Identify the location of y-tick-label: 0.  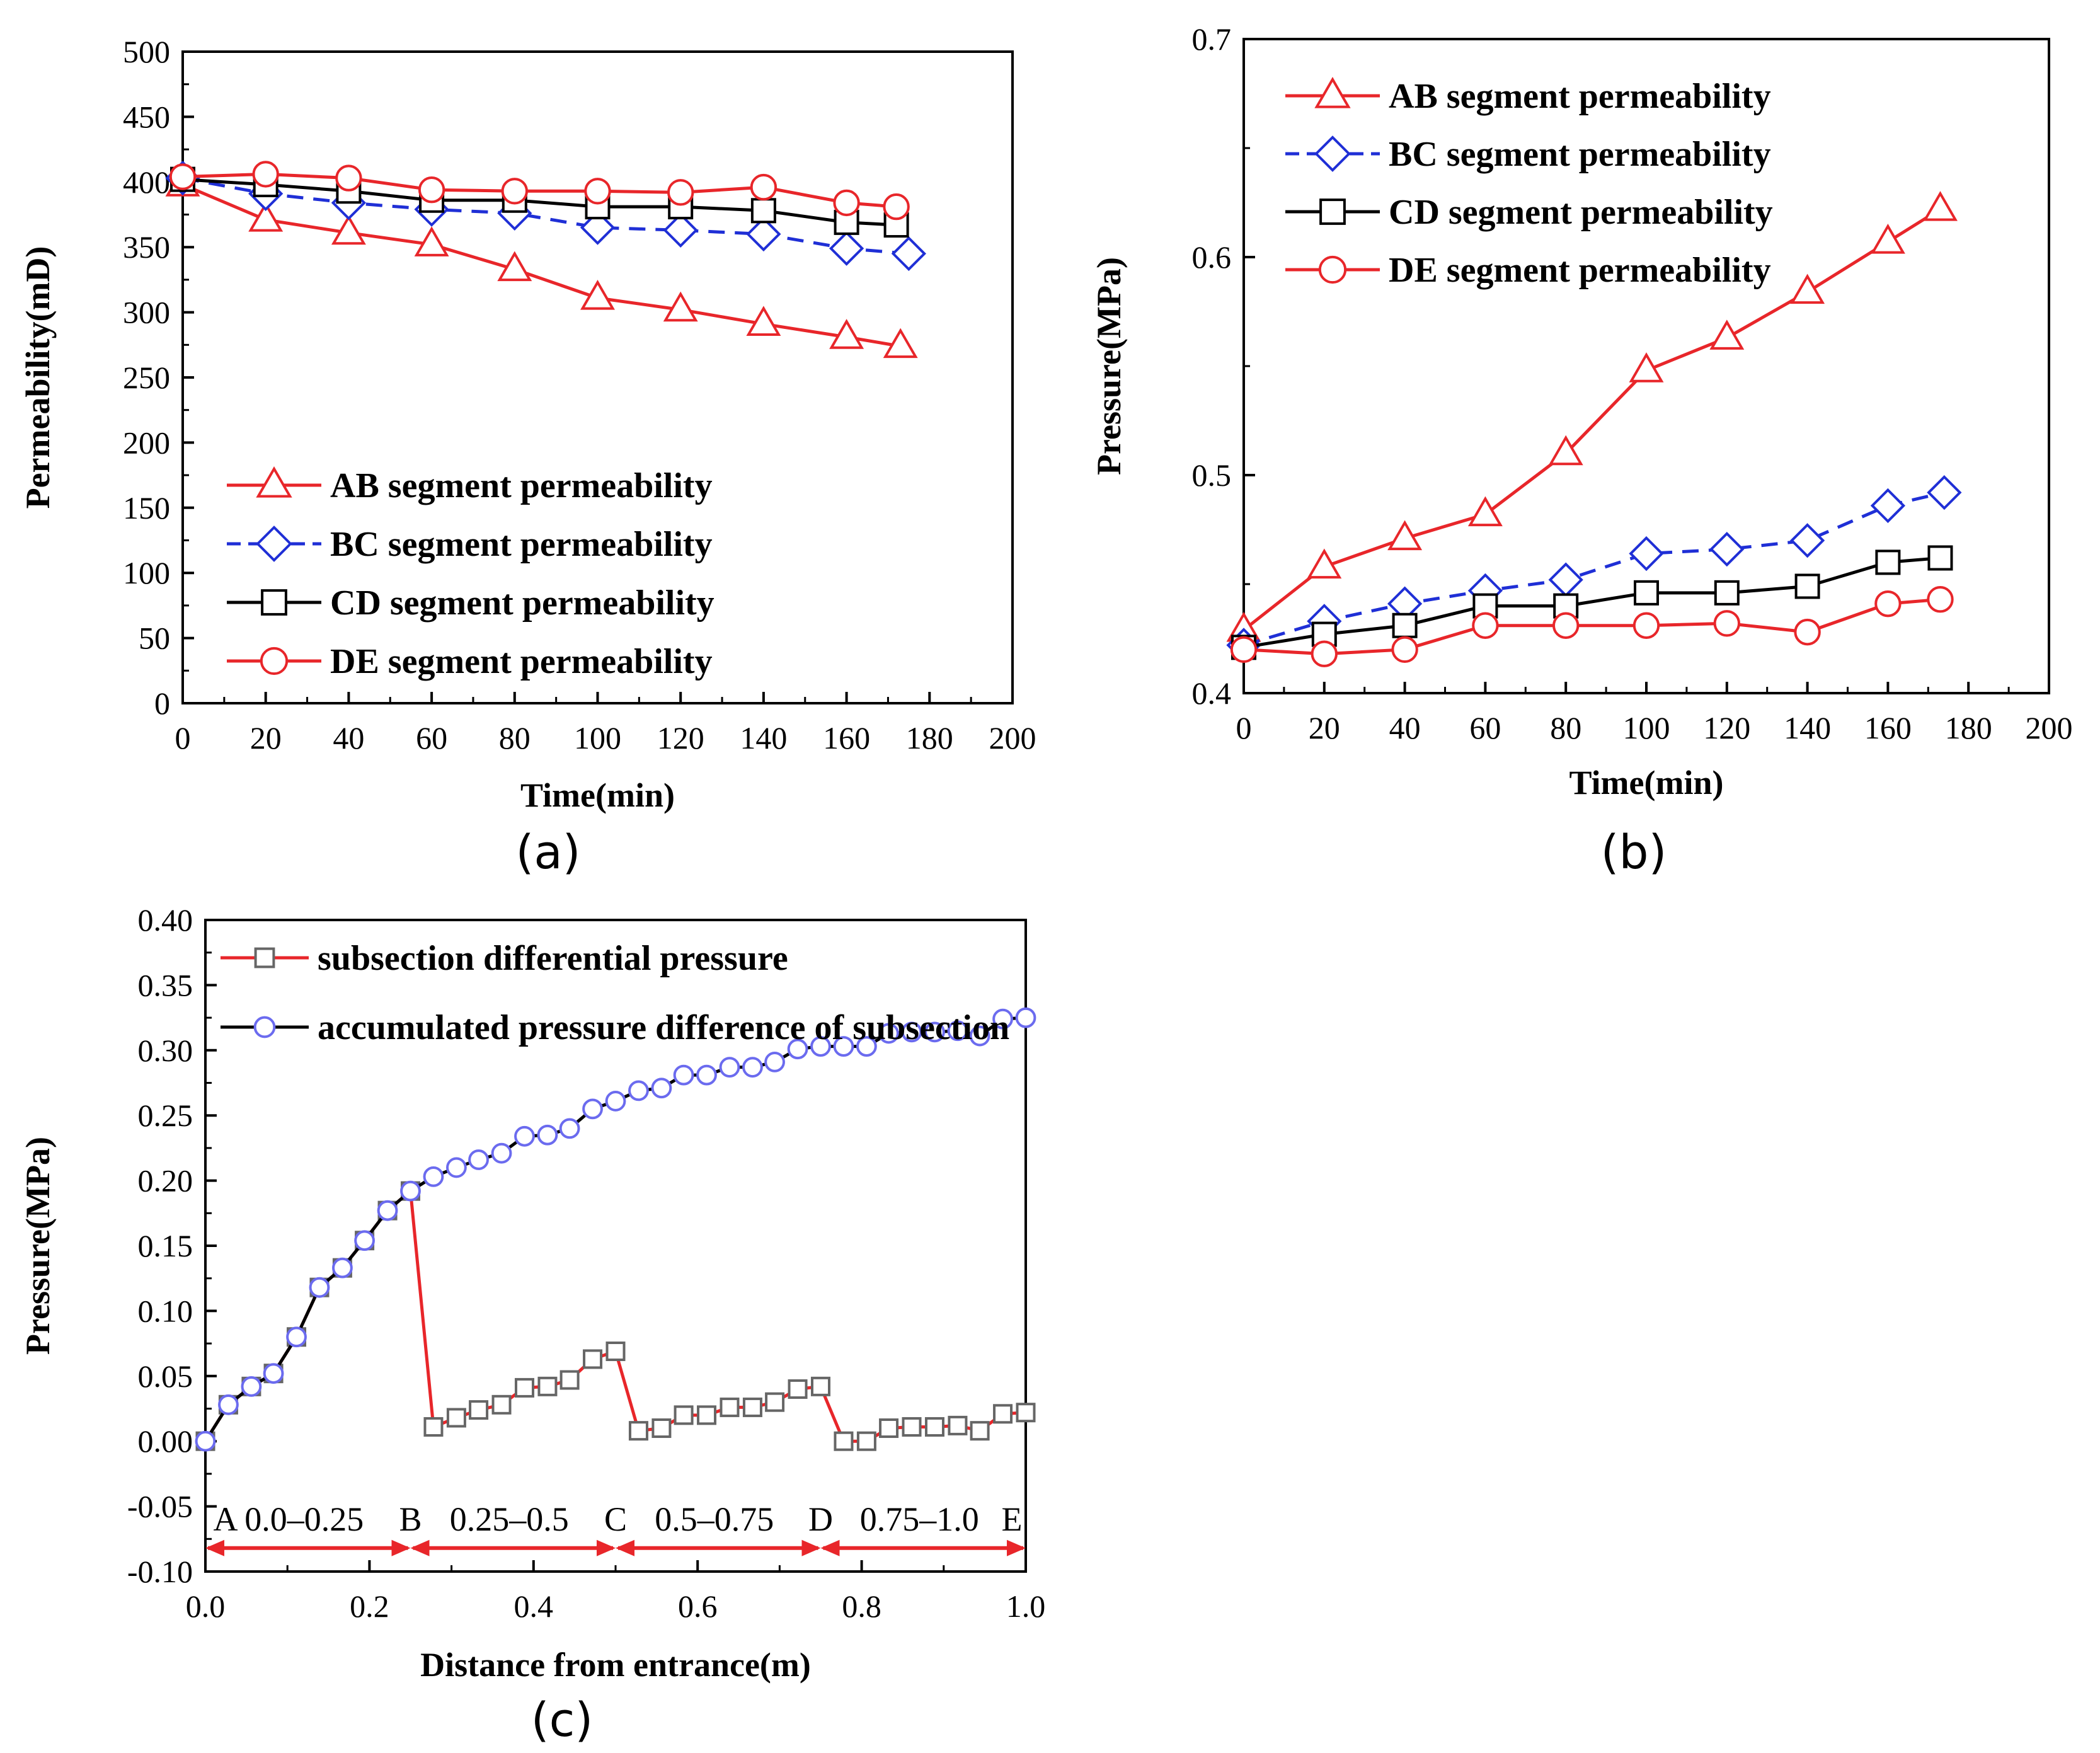
(162, 704).